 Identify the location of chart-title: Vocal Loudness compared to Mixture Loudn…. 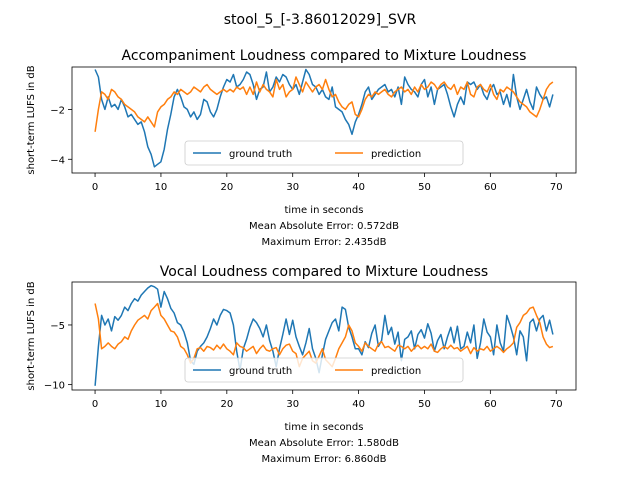
(324, 272).